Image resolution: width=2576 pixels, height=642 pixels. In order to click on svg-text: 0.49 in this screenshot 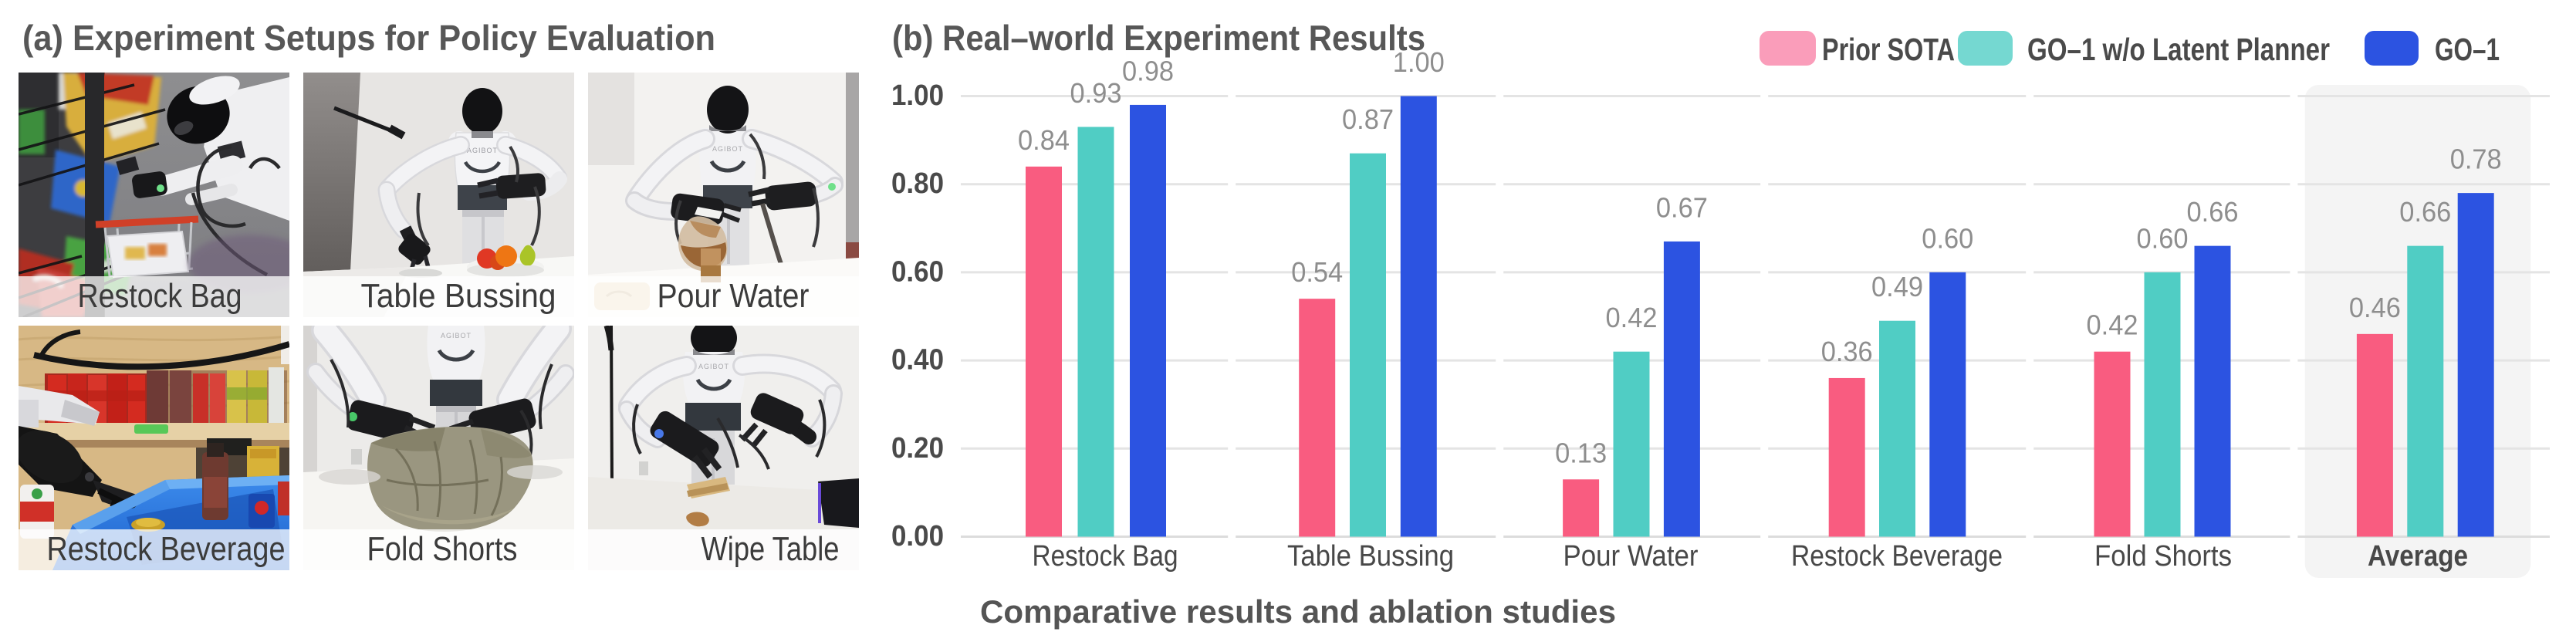, I will do `click(1897, 286)`.